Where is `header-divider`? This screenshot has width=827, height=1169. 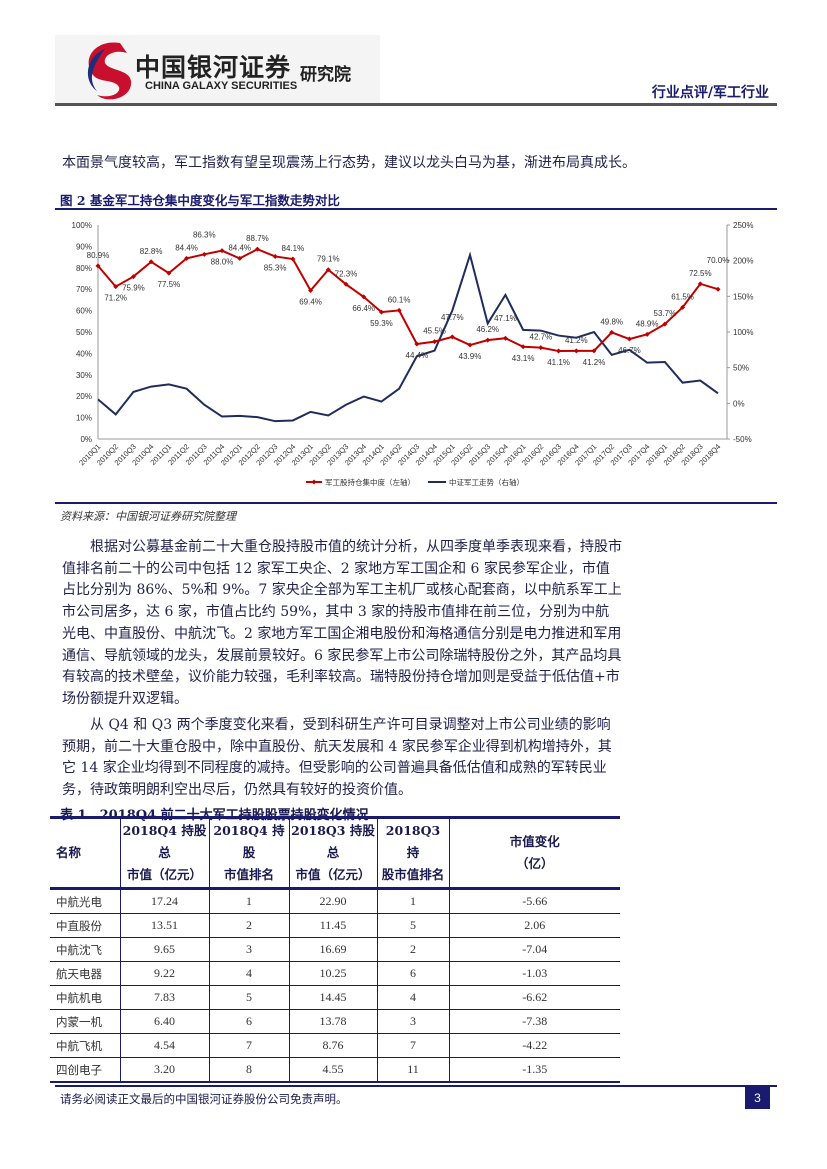
header-divider is located at coordinates (416, 104).